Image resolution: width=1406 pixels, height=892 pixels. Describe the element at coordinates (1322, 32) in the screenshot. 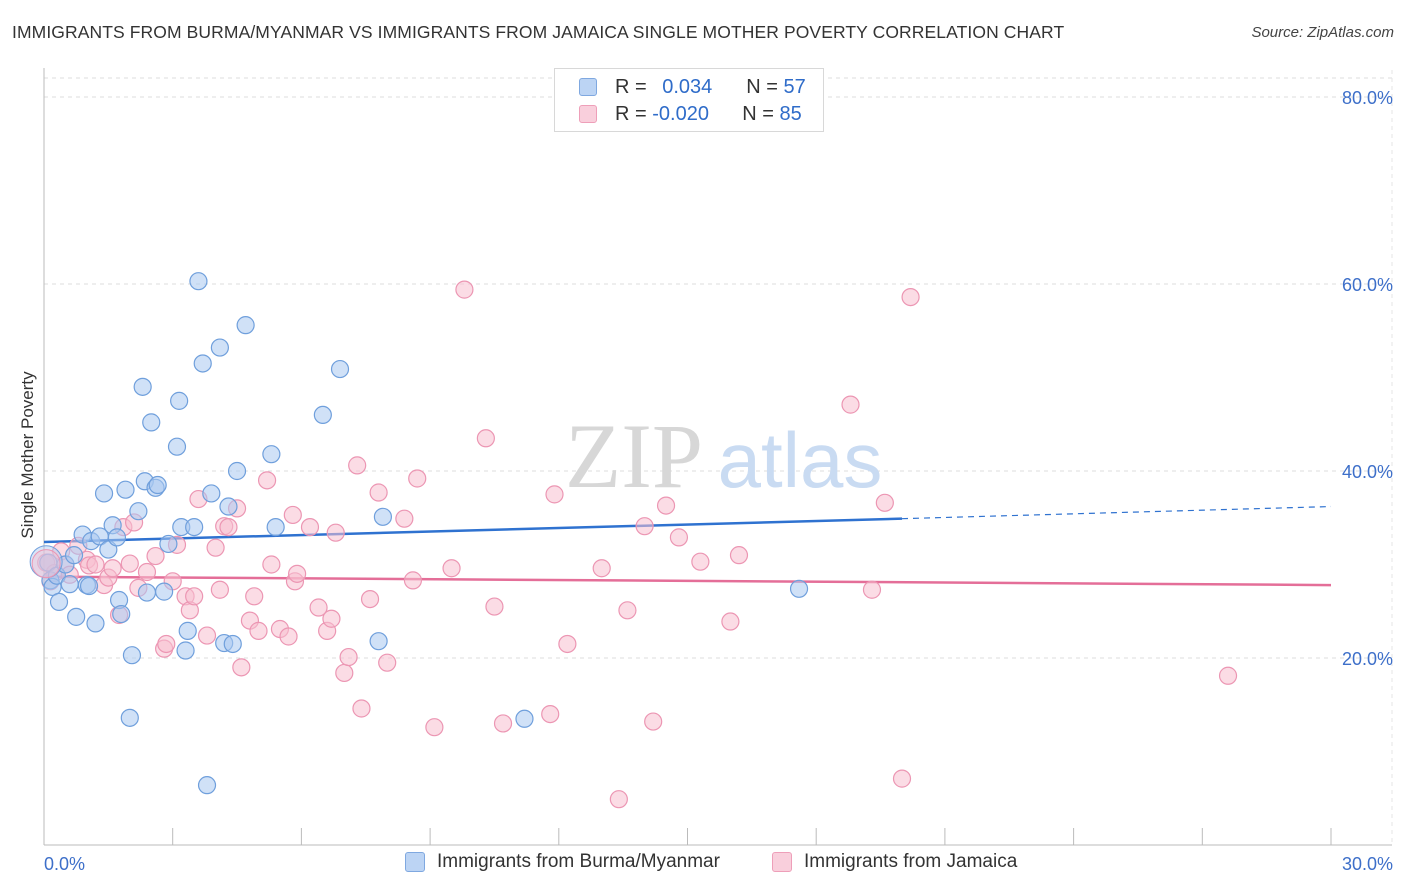

I see `source-label: Source: ZipAtlas.com` at that location.